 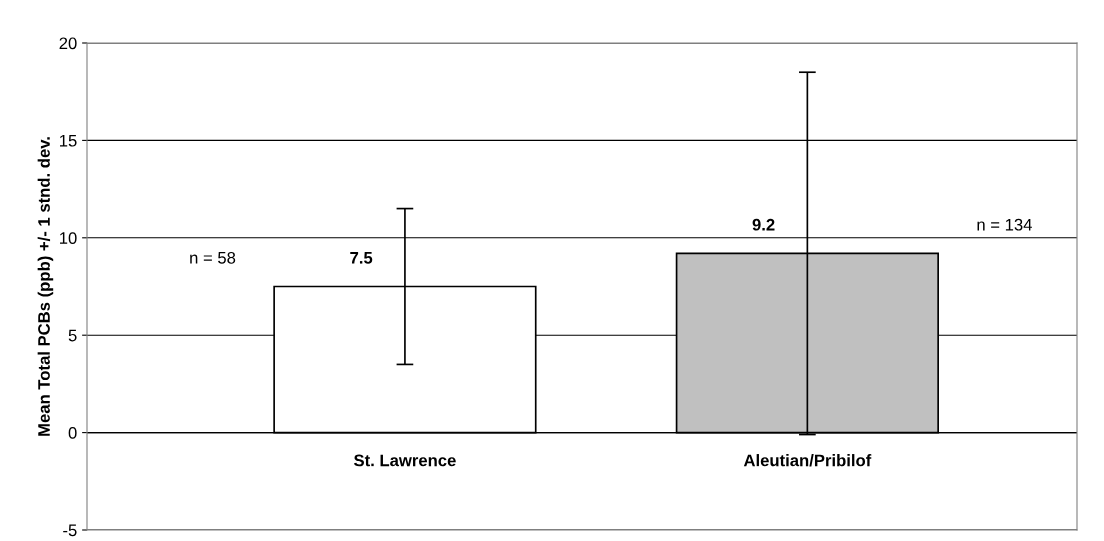 I want to click on annotation: n = 58, so click(x=213, y=257).